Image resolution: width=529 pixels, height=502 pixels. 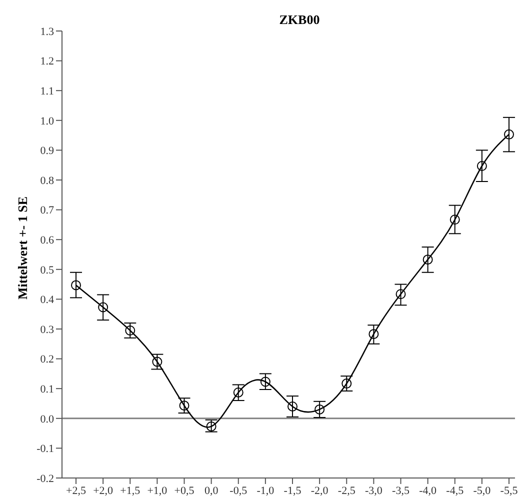 I want to click on x-tick-label: -3,0, so click(x=373, y=490).